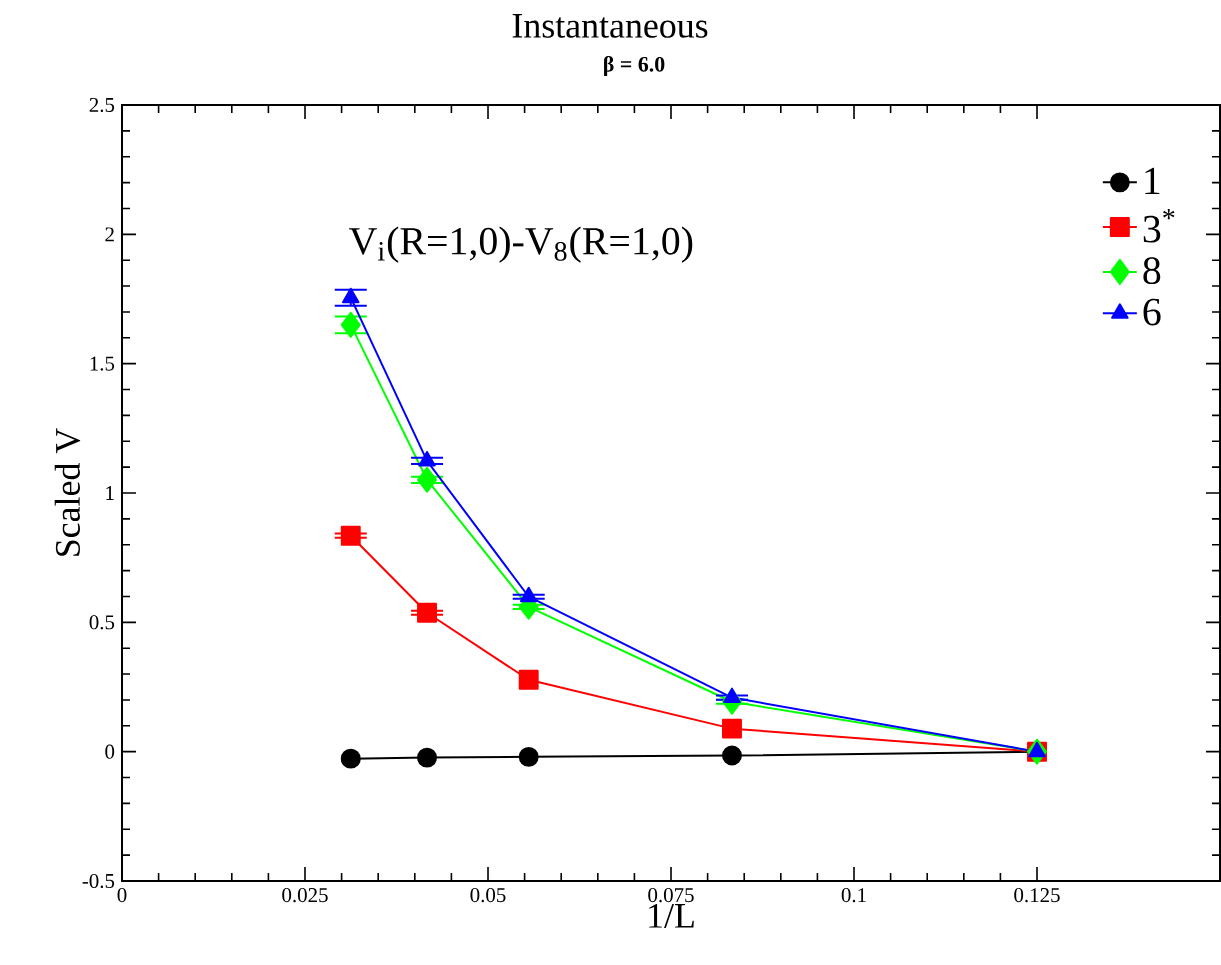 The height and width of the screenshot is (965, 1221). Describe the element at coordinates (1152, 271) in the screenshot. I see `legend-label: 8` at that location.